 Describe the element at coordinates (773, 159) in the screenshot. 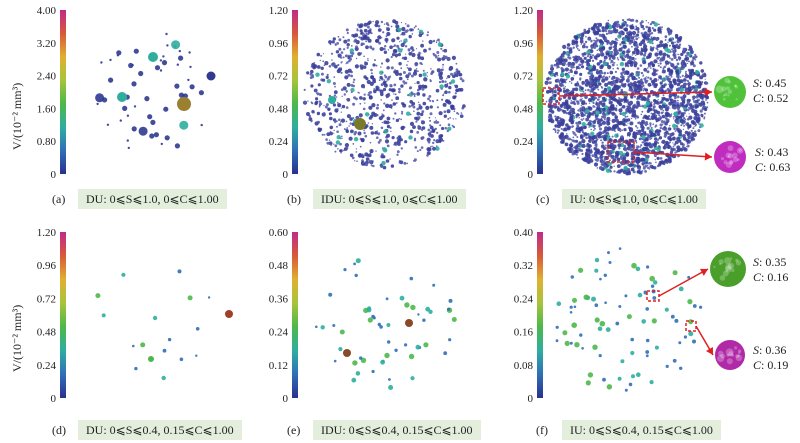

I see `annotation-text-c-2: S: 0.43 C: 0.63` at that location.